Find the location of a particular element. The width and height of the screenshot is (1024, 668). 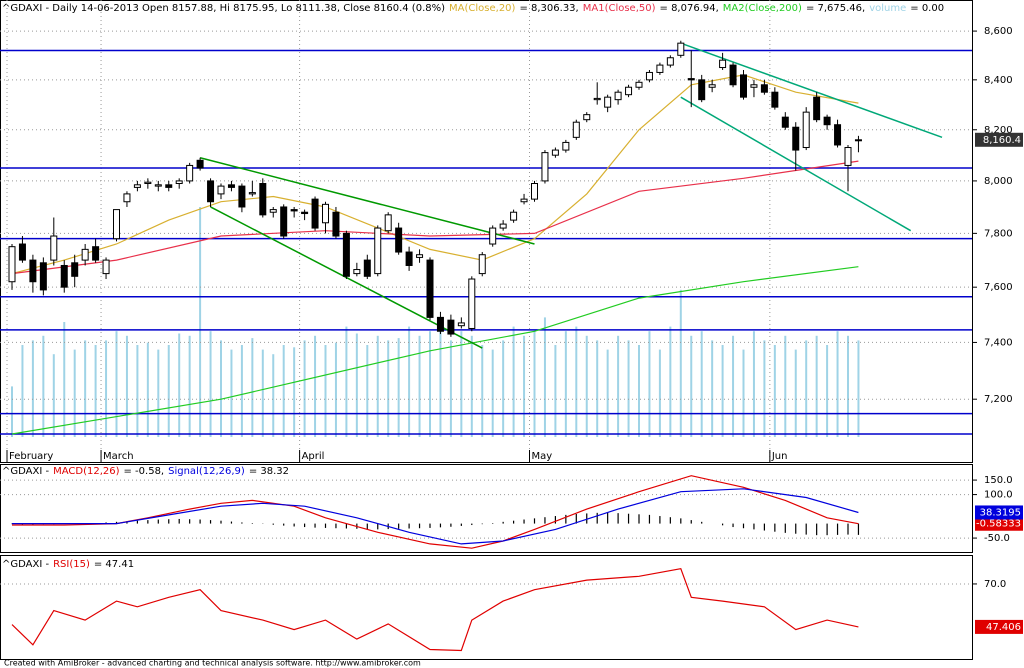

y-tick-label: 150.0 is located at coordinates (998, 480).